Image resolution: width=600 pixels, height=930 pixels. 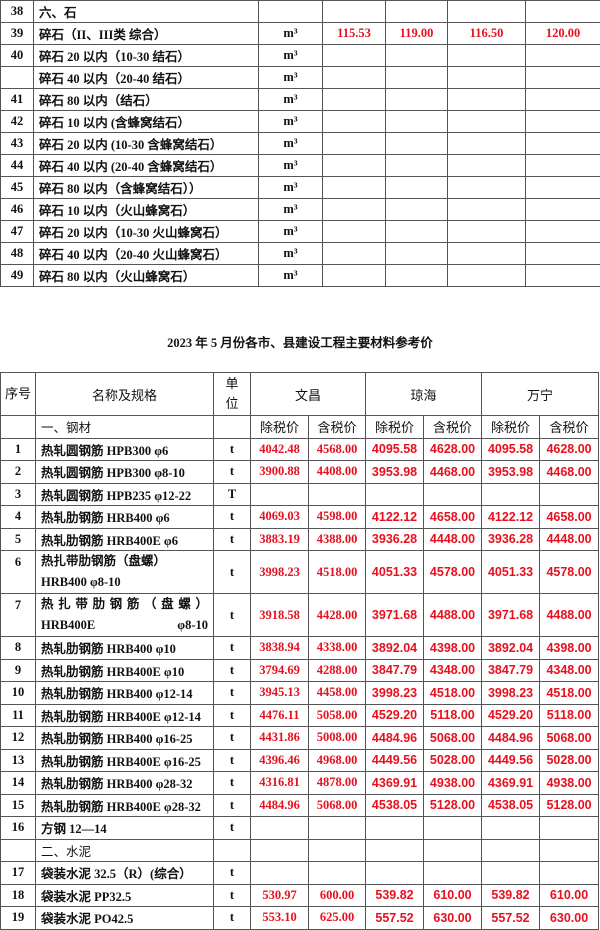 I want to click on price-cell: 3971.68, so click(x=395, y=615).